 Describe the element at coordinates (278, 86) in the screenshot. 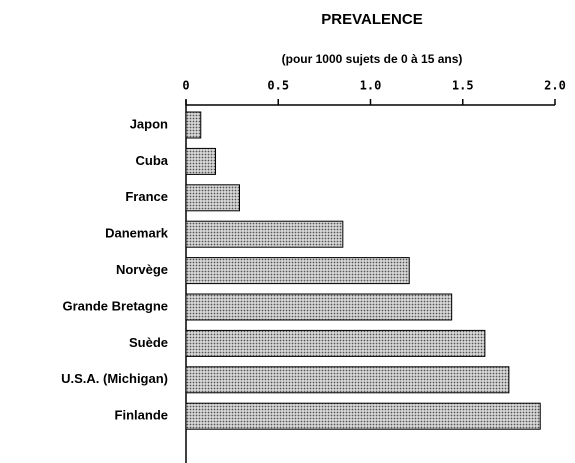

I see `x-tick-label: 0.5` at that location.